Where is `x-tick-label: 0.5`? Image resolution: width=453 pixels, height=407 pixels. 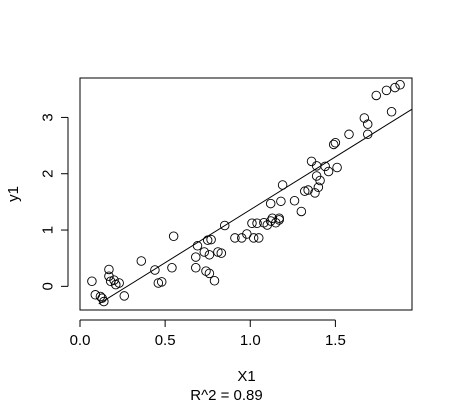
x-tick-label: 0.5 is located at coordinates (165, 340).